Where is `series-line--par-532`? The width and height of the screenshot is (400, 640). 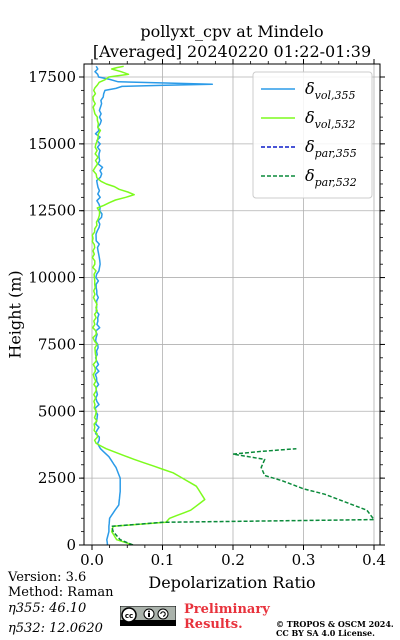 series-line--par-532 is located at coordinates (242, 496).